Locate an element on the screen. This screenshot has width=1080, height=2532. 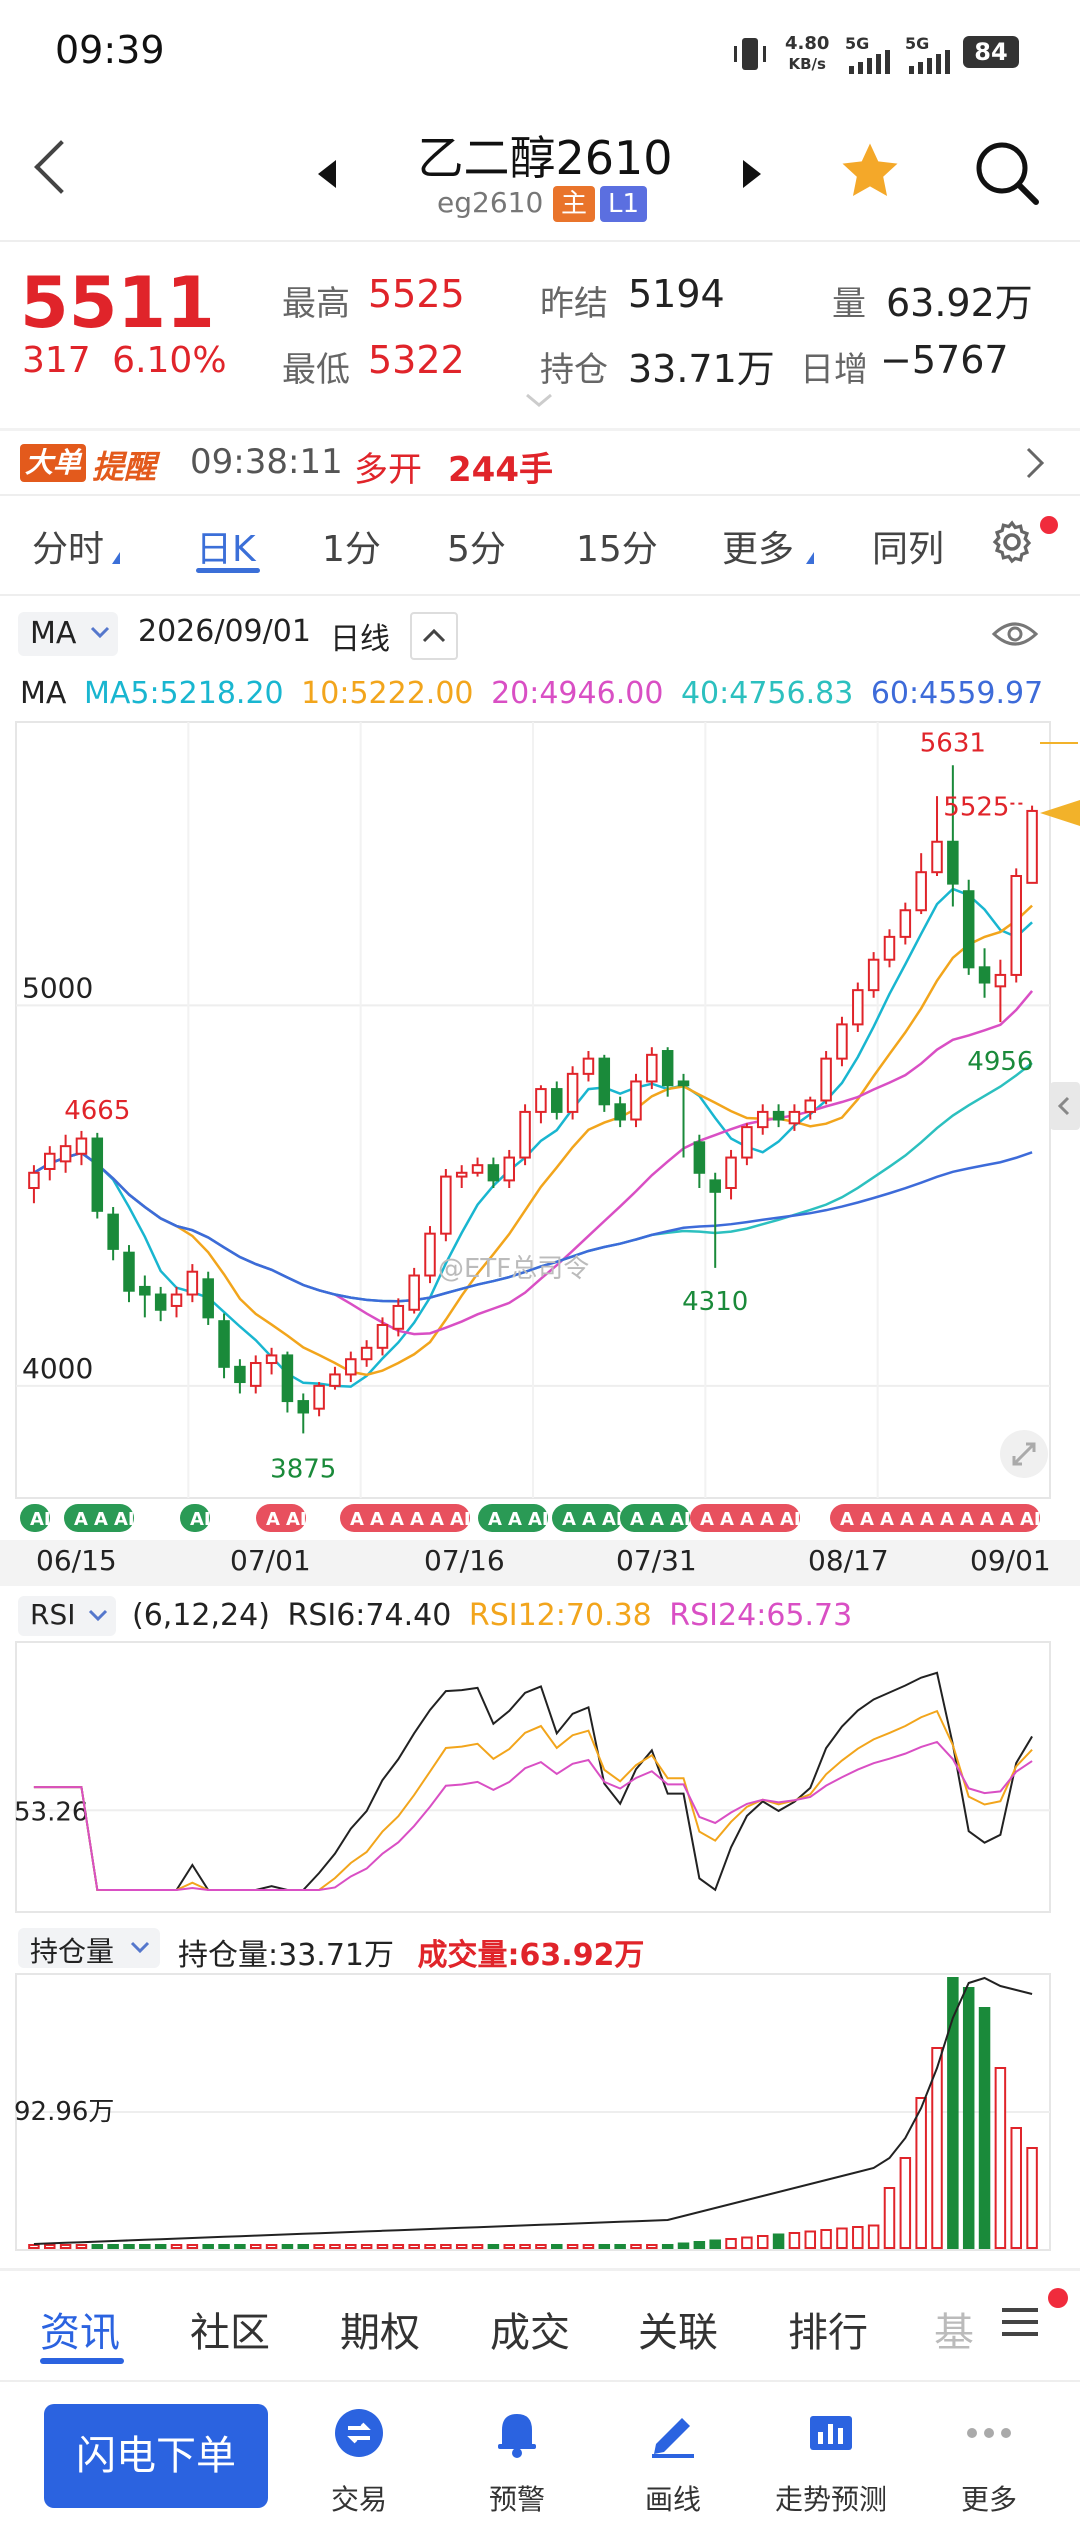
expand-quote-icon is located at coordinates (539, 401).